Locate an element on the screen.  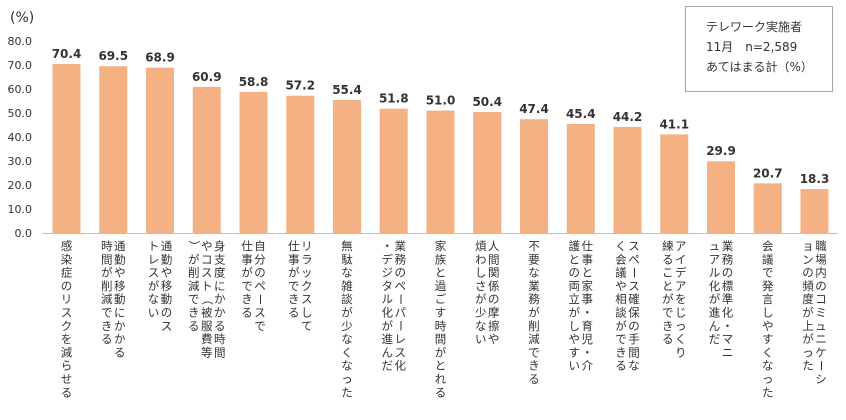
x-category-char: ・ is located at coordinates (588, 313).